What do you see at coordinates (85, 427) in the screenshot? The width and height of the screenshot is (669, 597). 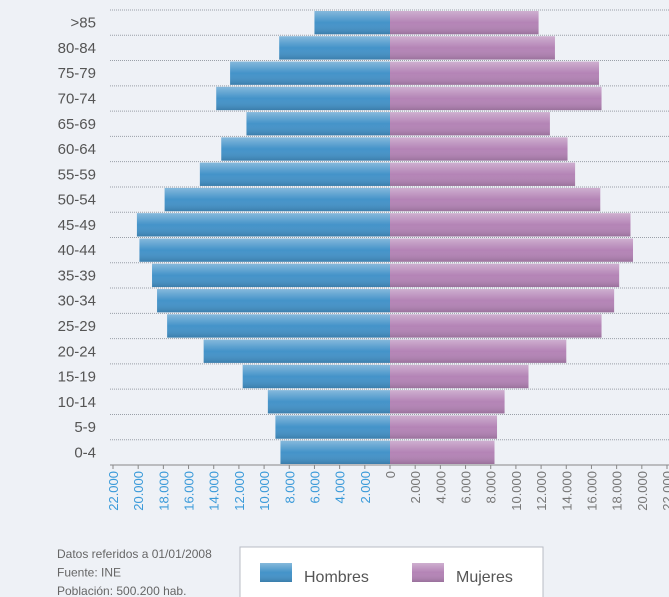 I see `category-label: 5-9` at bounding box center [85, 427].